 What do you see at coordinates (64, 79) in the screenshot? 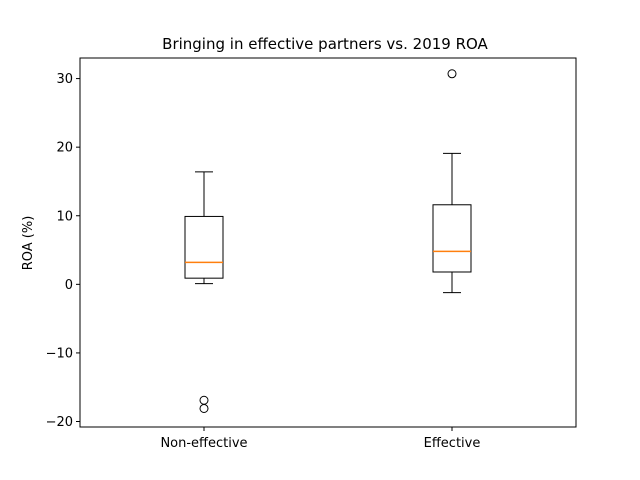
I see `y-tick-label: 30` at bounding box center [64, 79].